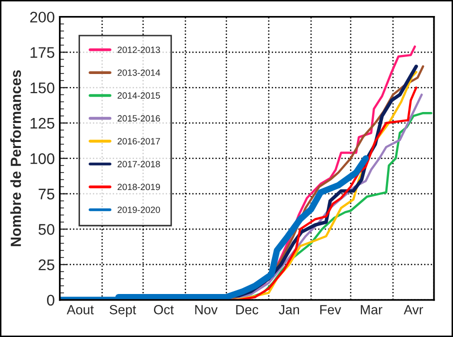 The image size is (453, 337). I want to click on legend-label: 2019-2020, so click(139, 210).